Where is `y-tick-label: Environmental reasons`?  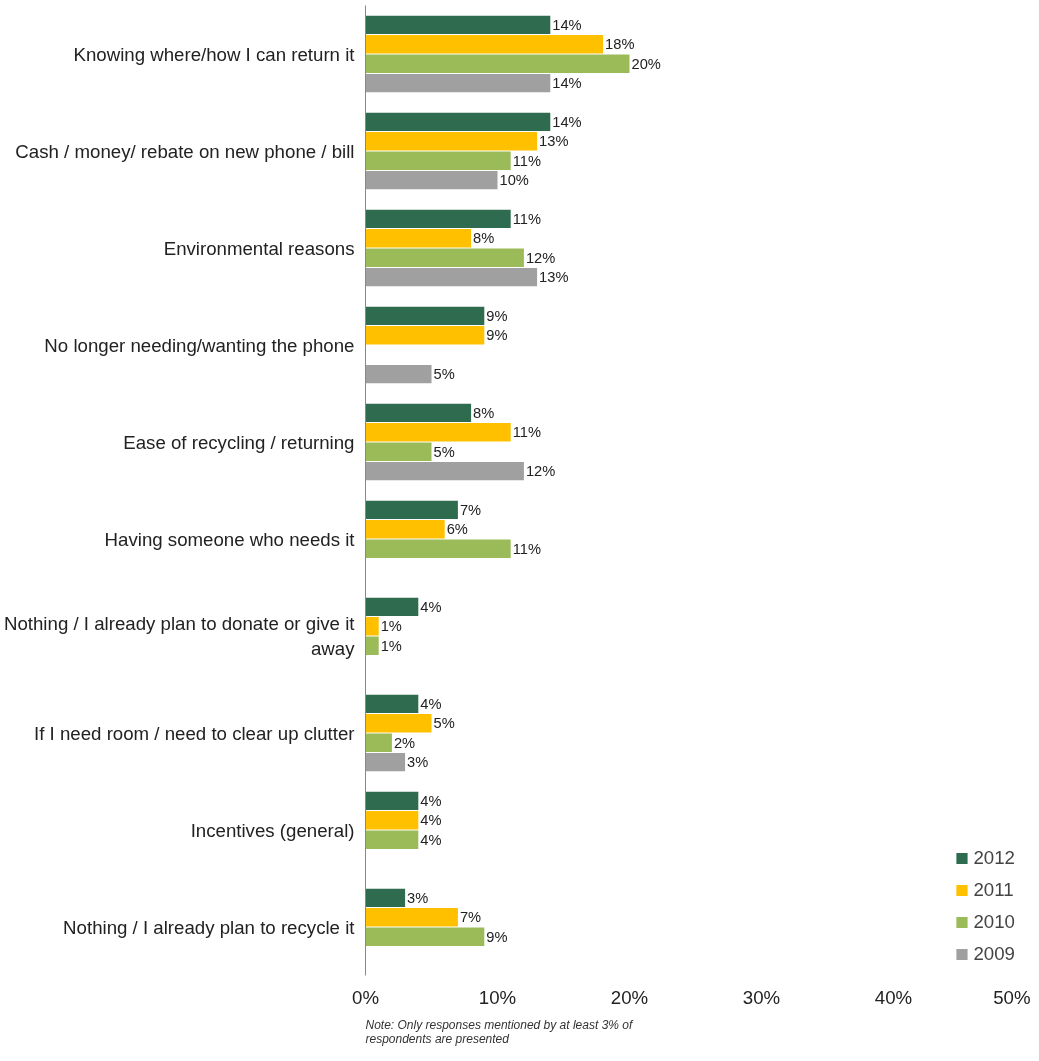 y-tick-label: Environmental reasons is located at coordinates (259, 248).